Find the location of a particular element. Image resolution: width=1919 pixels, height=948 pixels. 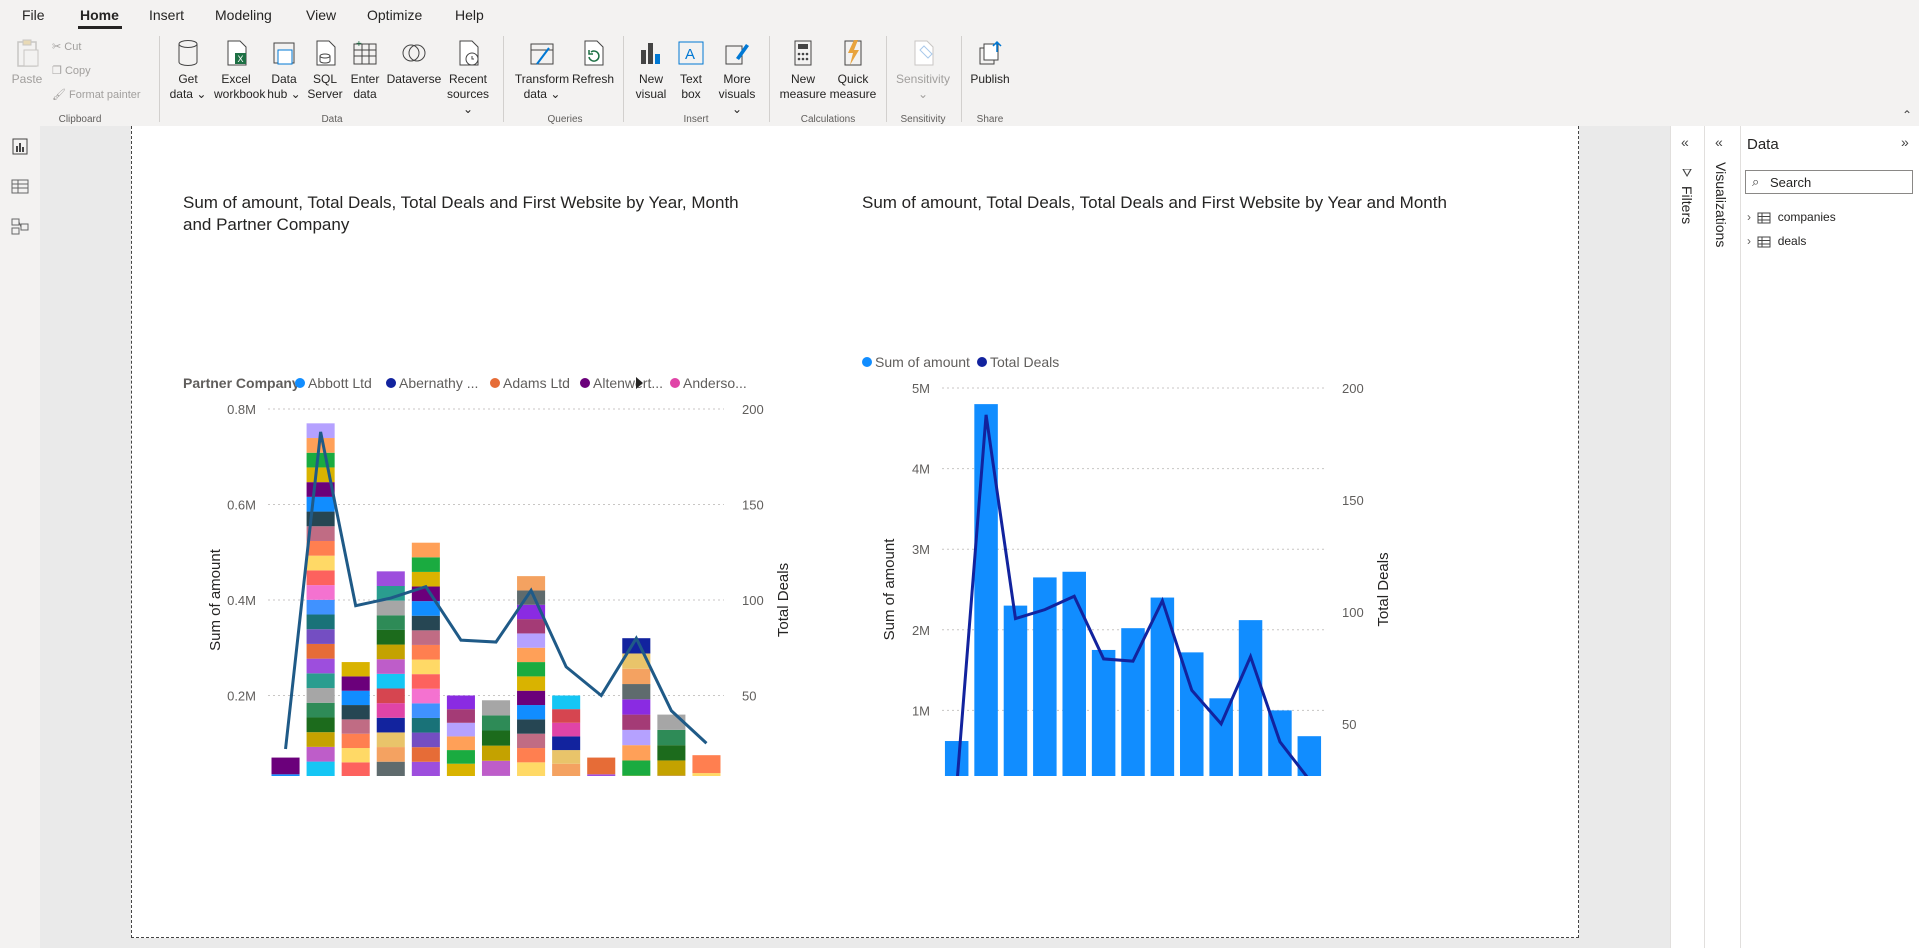

view-switcher is located at coordinates (20, 537).